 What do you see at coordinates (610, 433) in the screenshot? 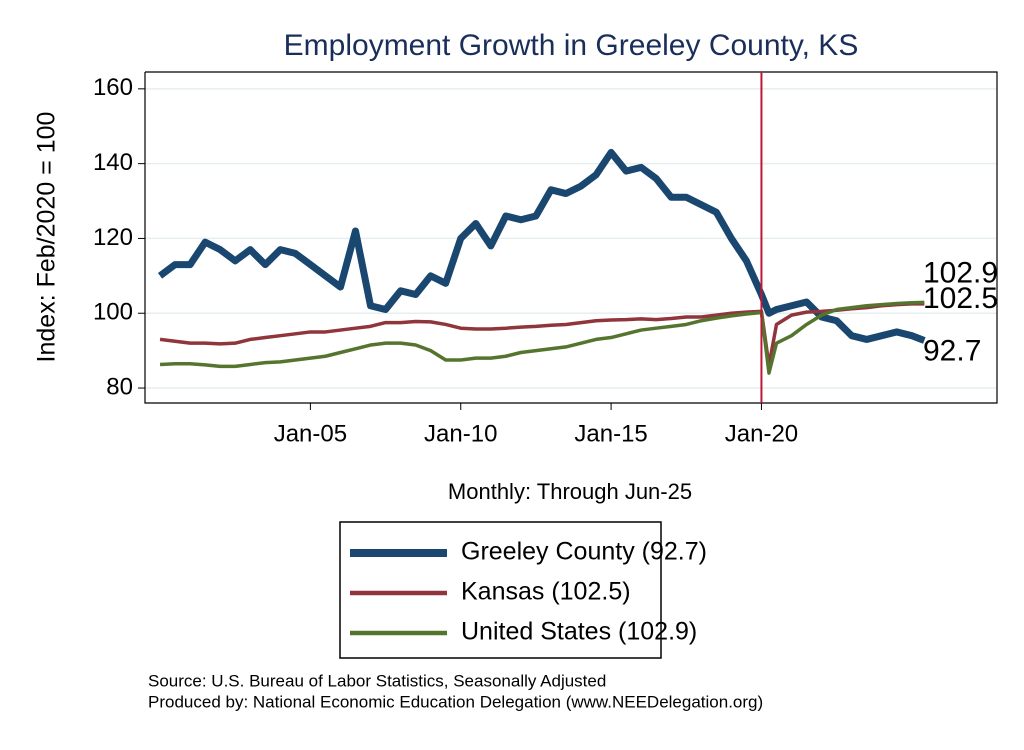
I see `x-tick-label: Jan-15` at bounding box center [610, 433].